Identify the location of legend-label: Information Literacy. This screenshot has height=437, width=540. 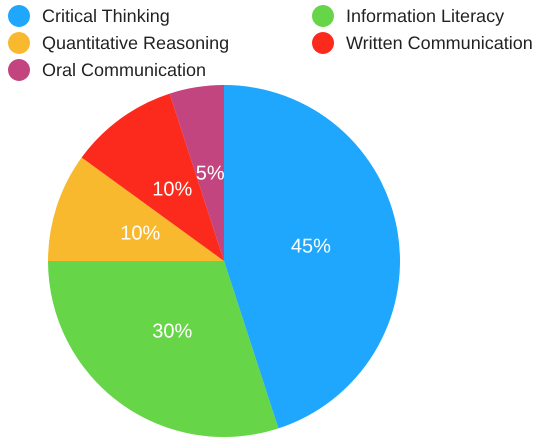
(425, 16).